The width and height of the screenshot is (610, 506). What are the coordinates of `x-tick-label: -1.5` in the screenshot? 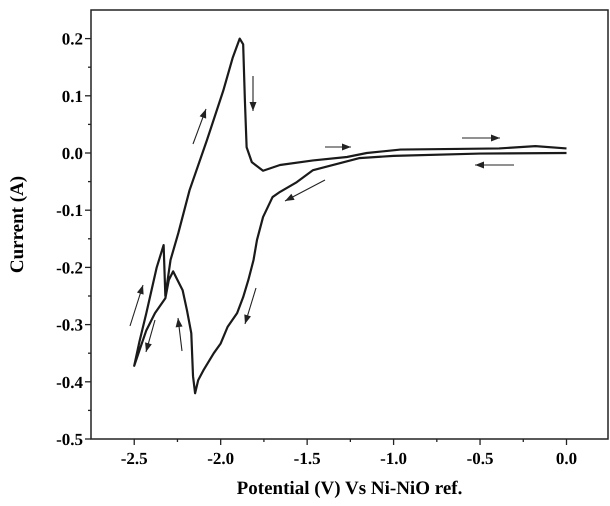 It's located at (307, 458).